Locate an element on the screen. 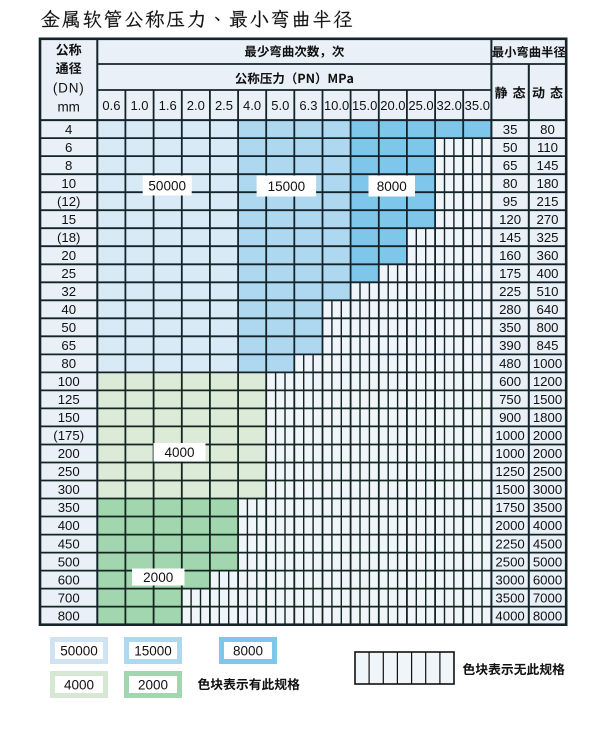  svg-text: 35.0 is located at coordinates (477, 105).